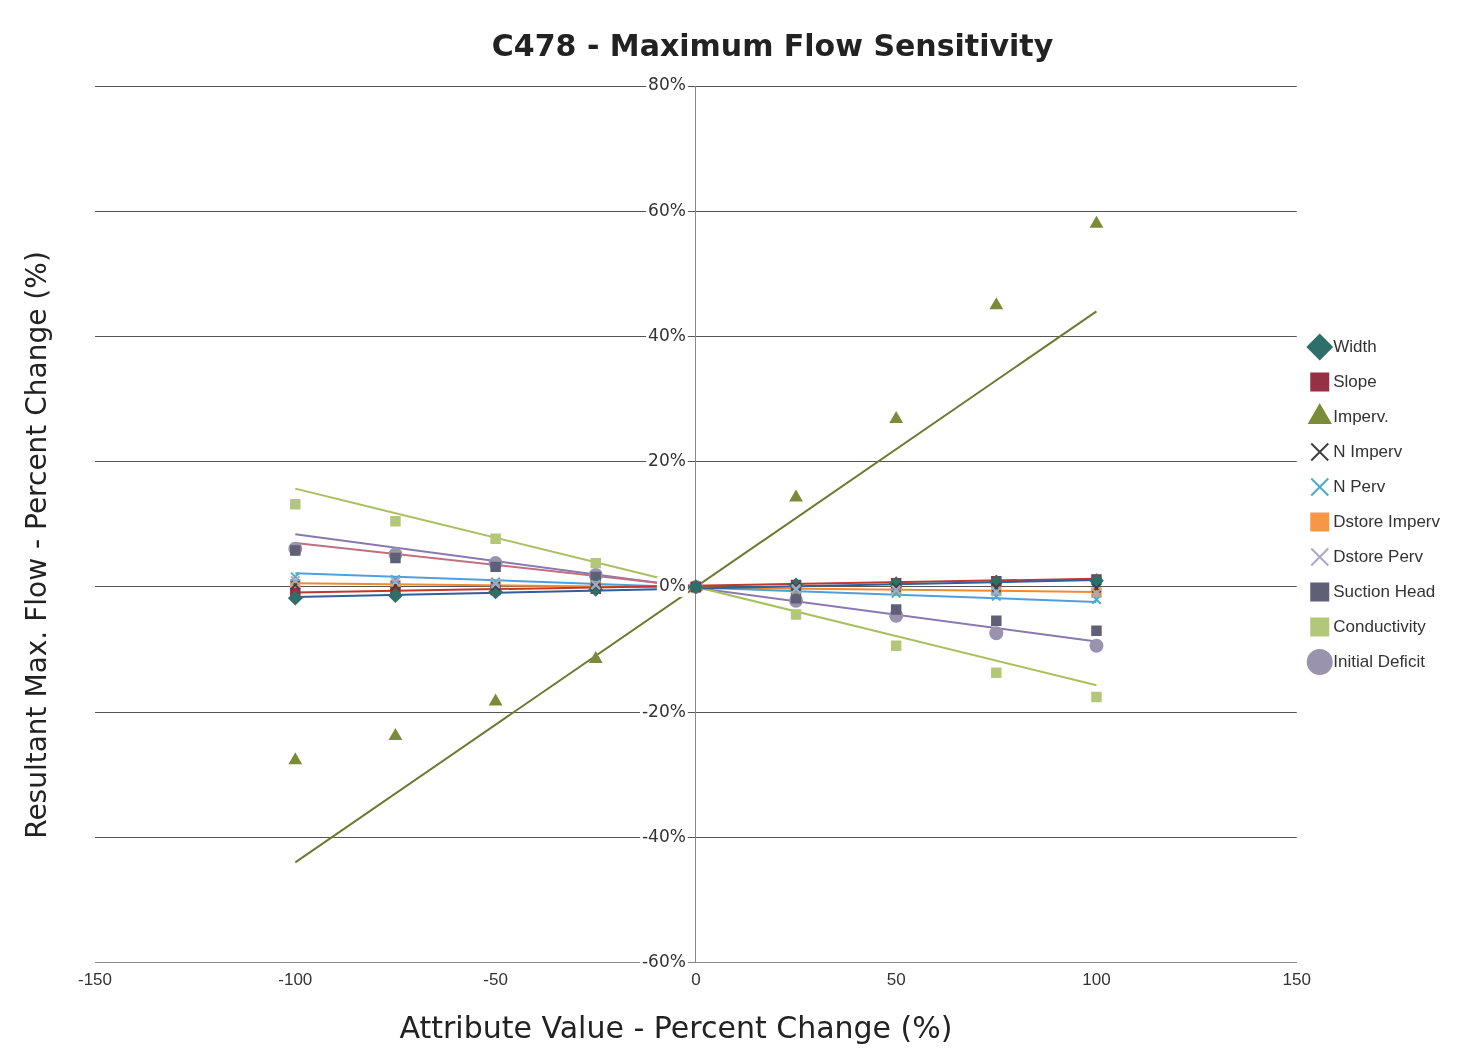 This screenshot has height=1059, width=1460. I want to click on legend-label: Dstore Perv, so click(1378, 556).